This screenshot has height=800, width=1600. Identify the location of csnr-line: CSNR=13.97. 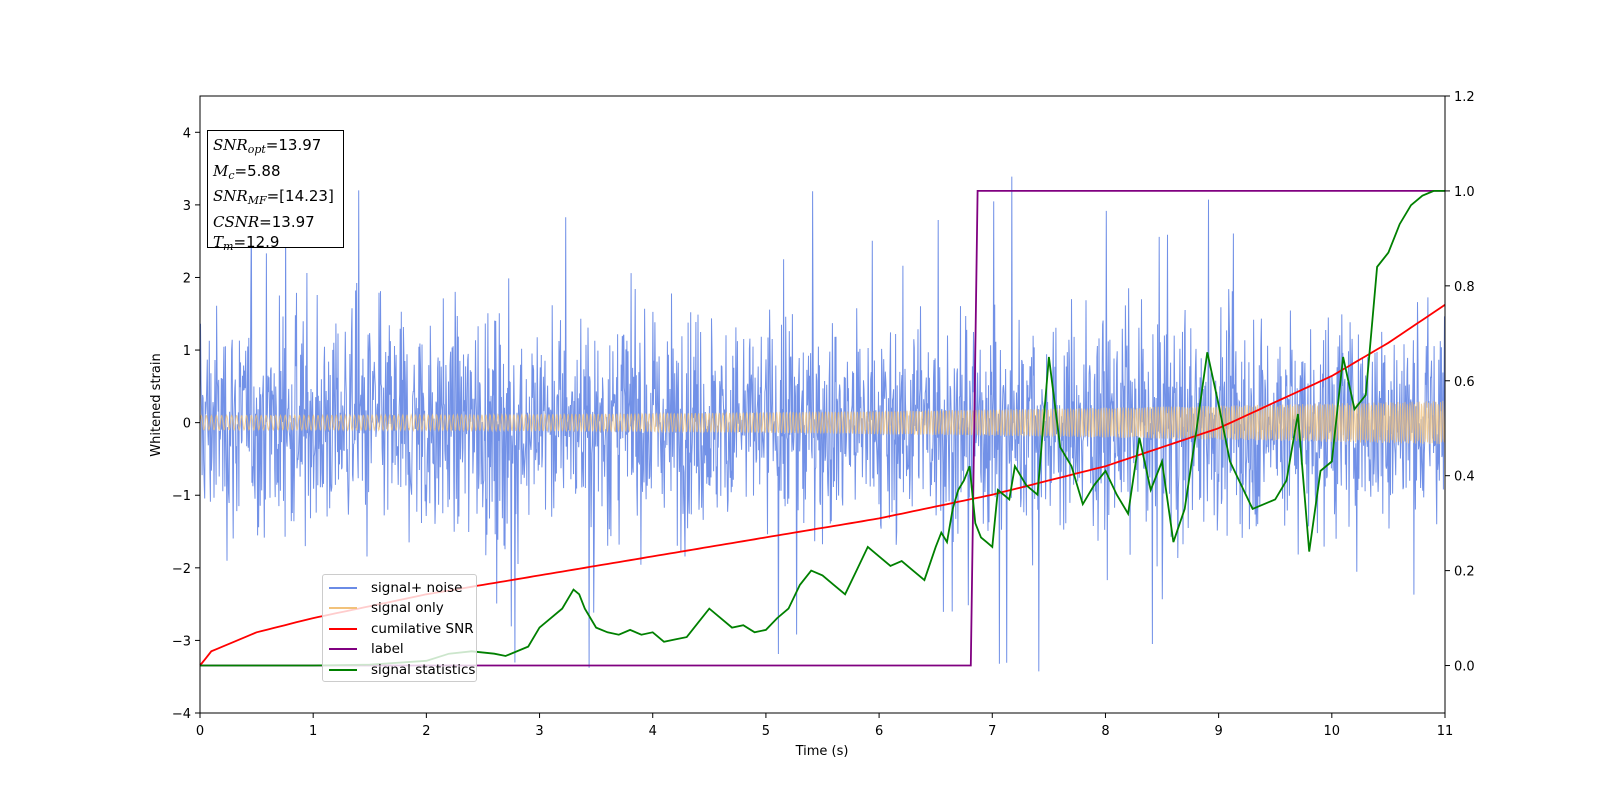
(278, 222).